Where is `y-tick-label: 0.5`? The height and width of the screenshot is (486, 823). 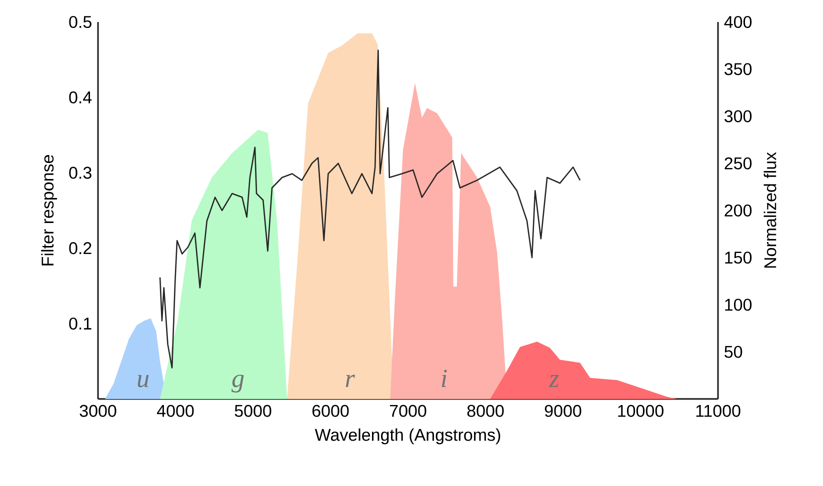 y-tick-label: 0.5 is located at coordinates (80, 22).